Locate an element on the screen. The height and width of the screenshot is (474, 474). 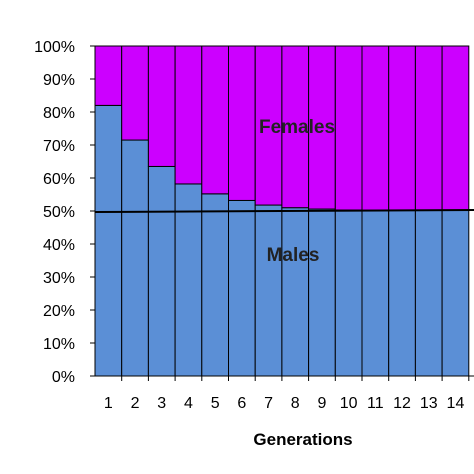
x-tick-label-3: 3 is located at coordinates (161, 403).